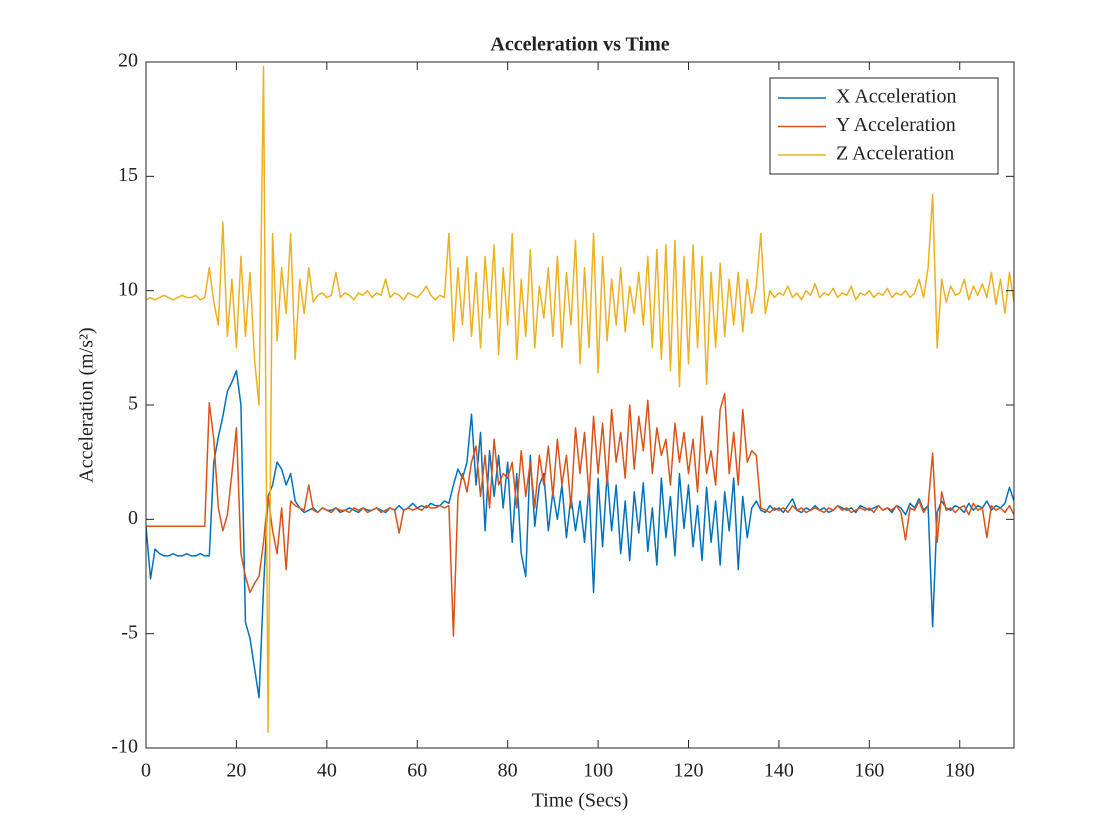 This screenshot has width=1120, height=840. I want to click on y-axis-label: Acceleration (m/s²), so click(87, 404).